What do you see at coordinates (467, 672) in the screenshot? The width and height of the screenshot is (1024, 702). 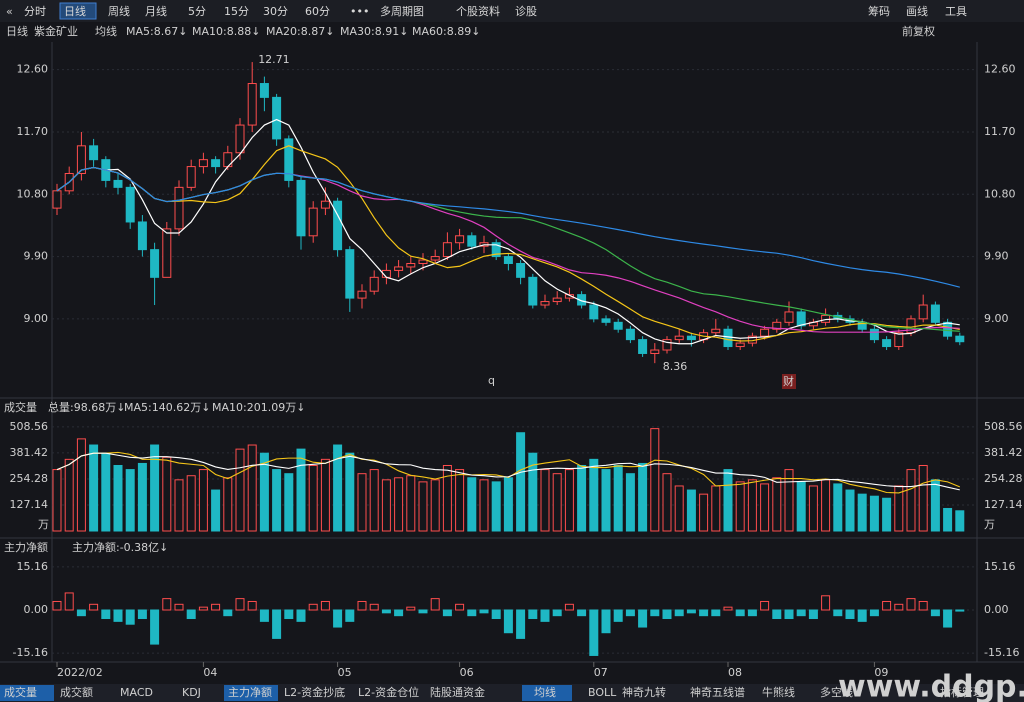 I see `x-tick-label: 06` at bounding box center [467, 672].